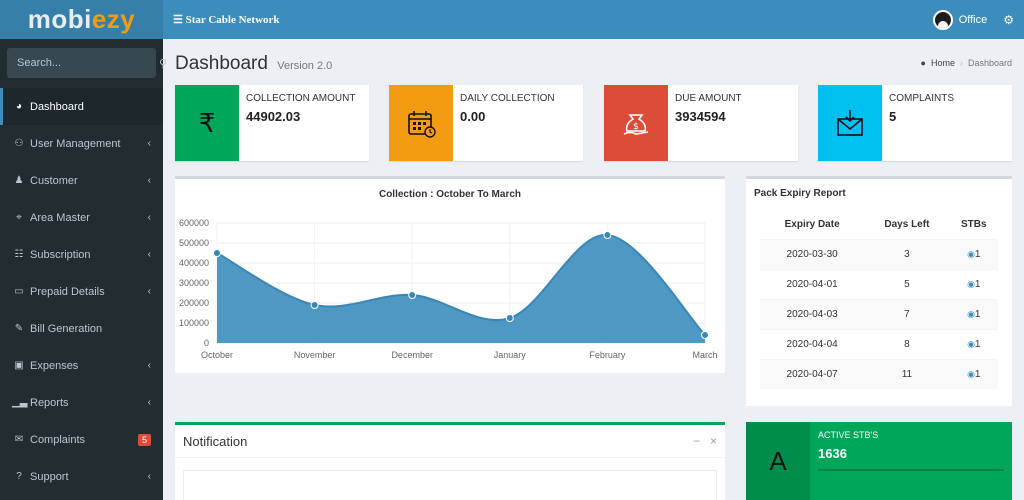  I want to click on sidebar-item-reports: ▁▃ Reports ‹, so click(81, 402).